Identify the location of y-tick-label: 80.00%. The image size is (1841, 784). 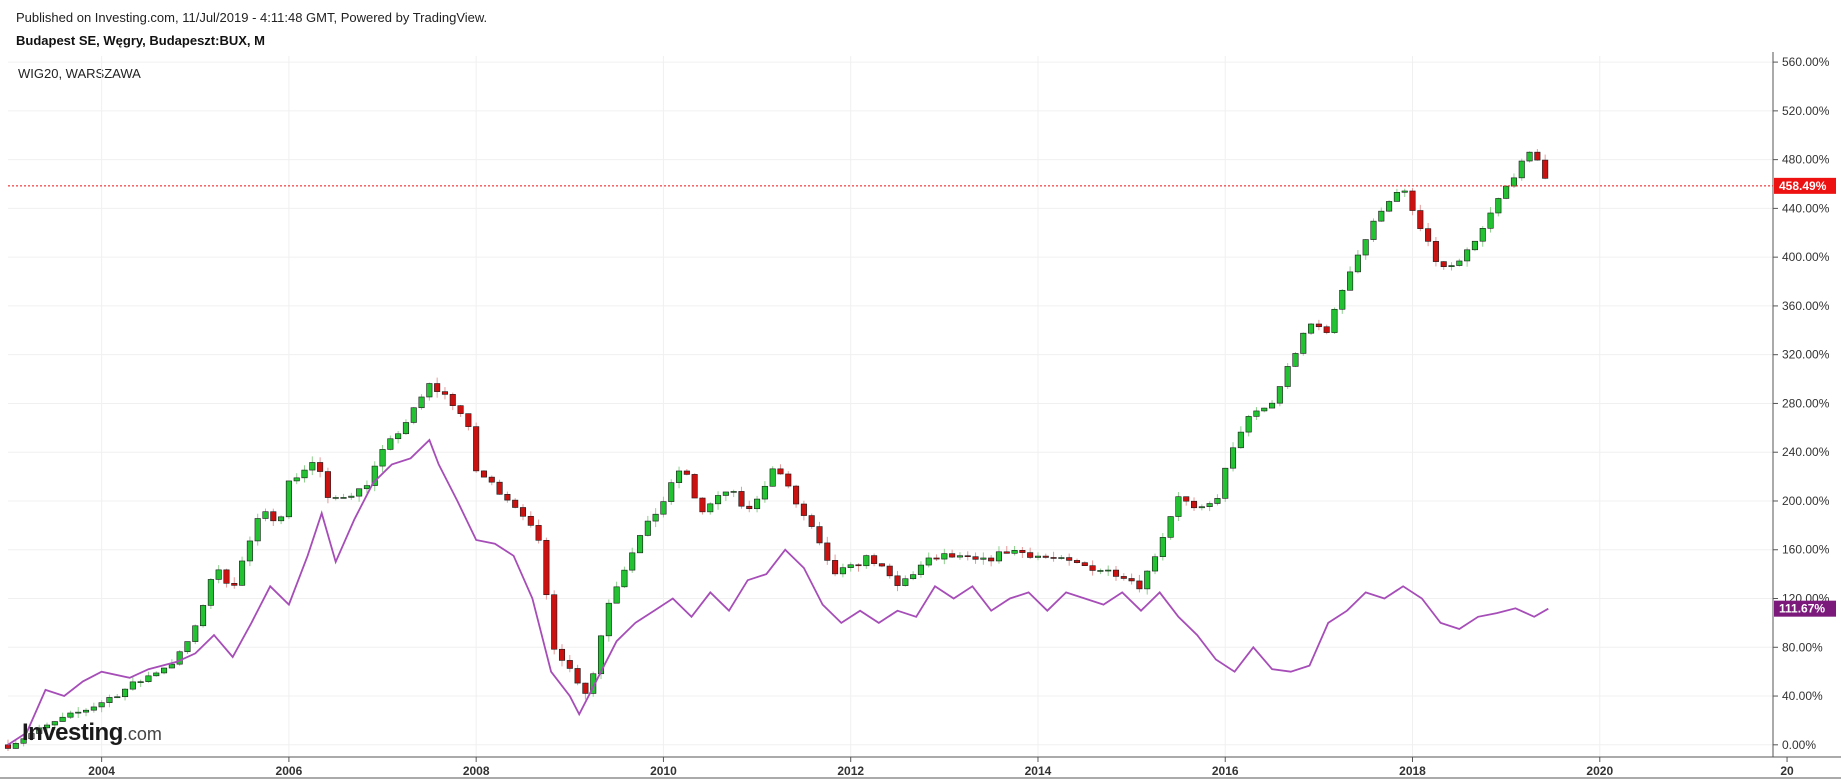
(1802, 647).